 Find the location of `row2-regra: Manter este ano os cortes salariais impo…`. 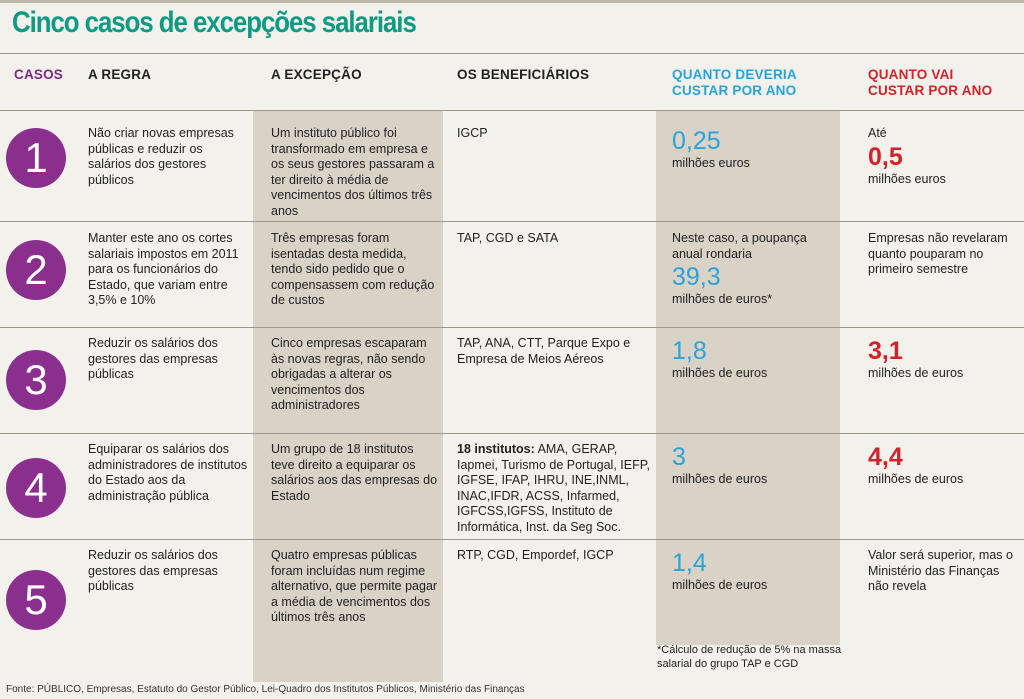

row2-regra: Manter este ano os cortes salariais impo… is located at coordinates (163, 269).